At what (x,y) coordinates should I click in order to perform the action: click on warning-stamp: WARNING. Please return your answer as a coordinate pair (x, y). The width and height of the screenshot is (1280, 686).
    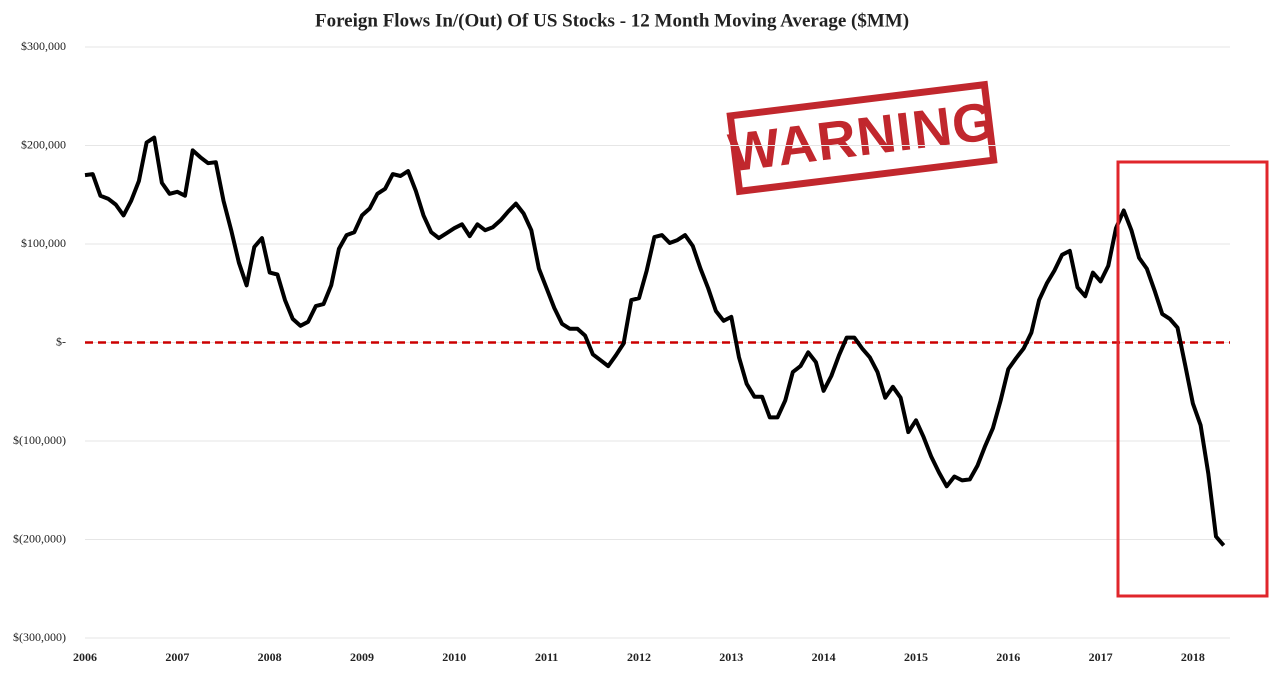
    Looking at the image, I should click on (862, 138).